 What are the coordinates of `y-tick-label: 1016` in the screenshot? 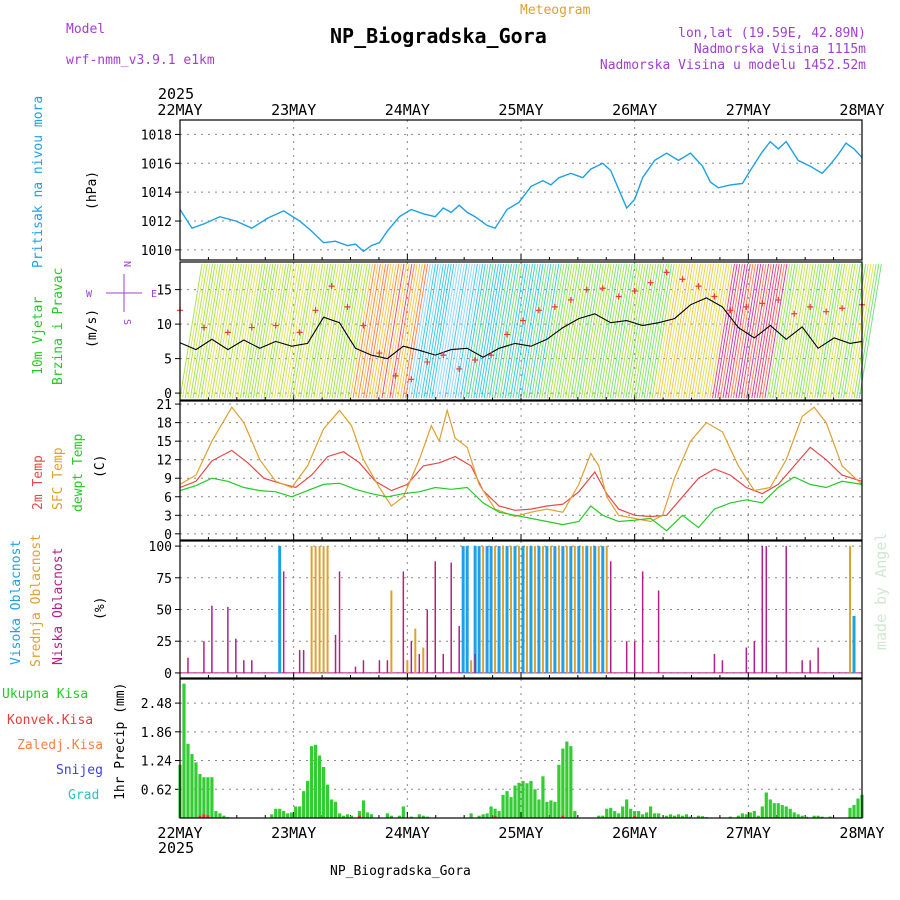 It's located at (156, 164).